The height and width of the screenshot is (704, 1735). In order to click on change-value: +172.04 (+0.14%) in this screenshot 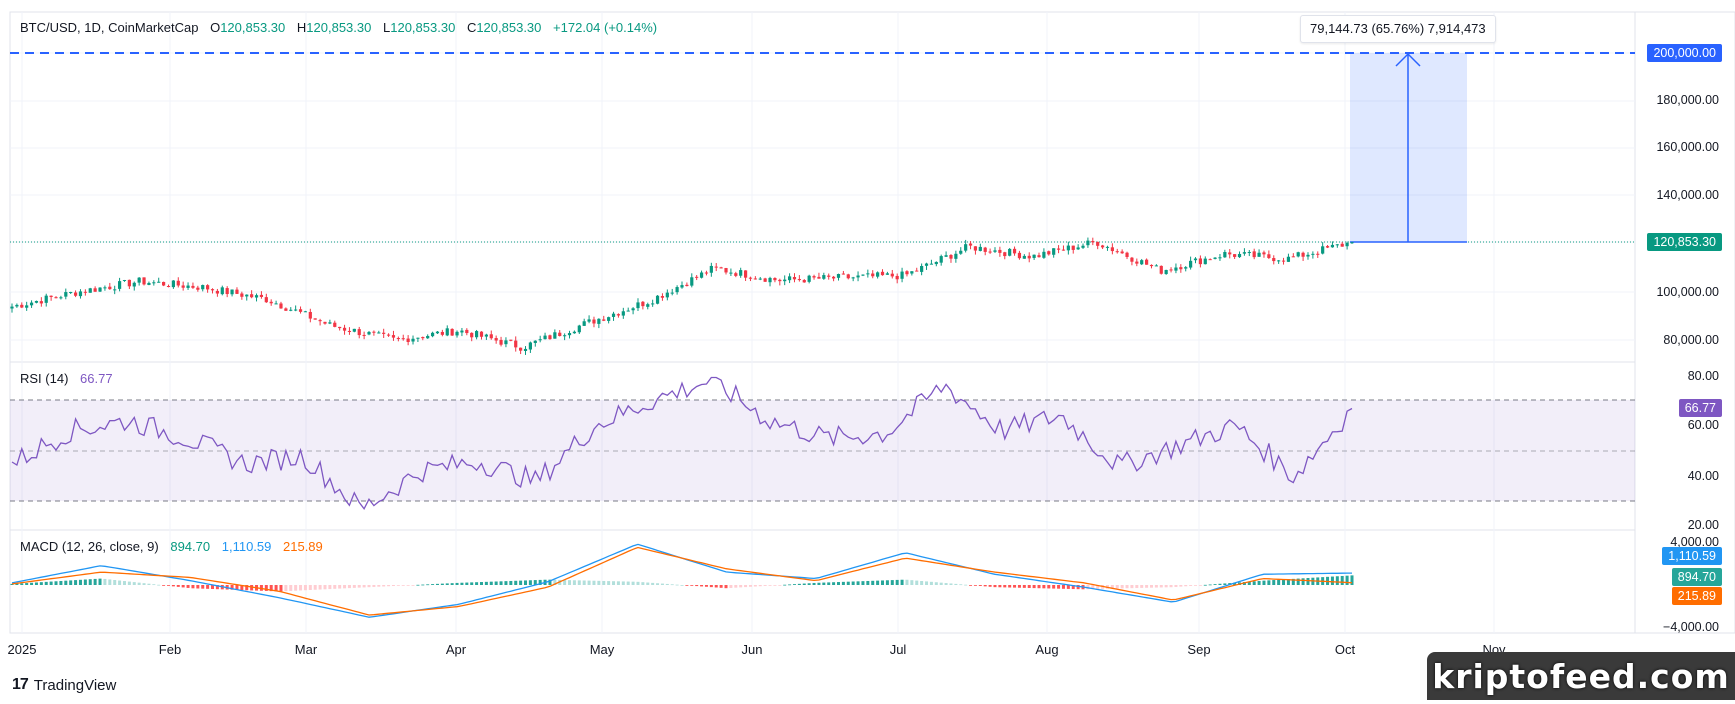, I will do `click(605, 27)`.